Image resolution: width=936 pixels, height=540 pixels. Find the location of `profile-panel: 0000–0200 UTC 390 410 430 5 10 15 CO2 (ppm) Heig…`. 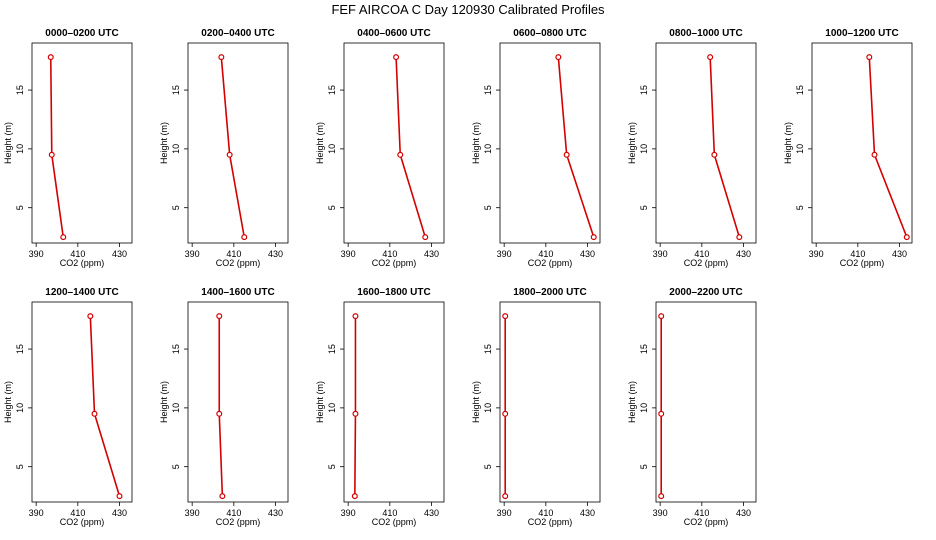

profile-panel: 0000–0200 UTC 390 410 430 5 10 15 CO2 (ppm) Heig… is located at coordinates (68, 148).